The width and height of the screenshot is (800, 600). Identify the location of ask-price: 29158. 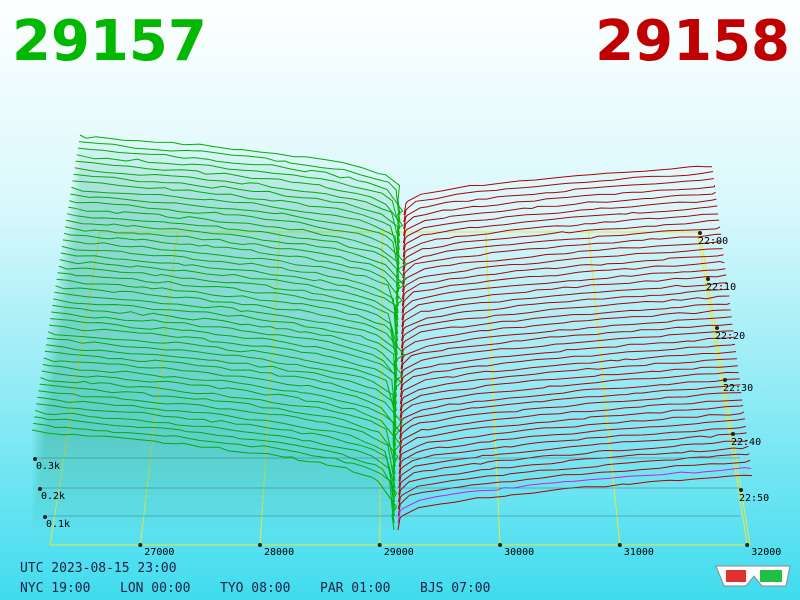
(692, 41).